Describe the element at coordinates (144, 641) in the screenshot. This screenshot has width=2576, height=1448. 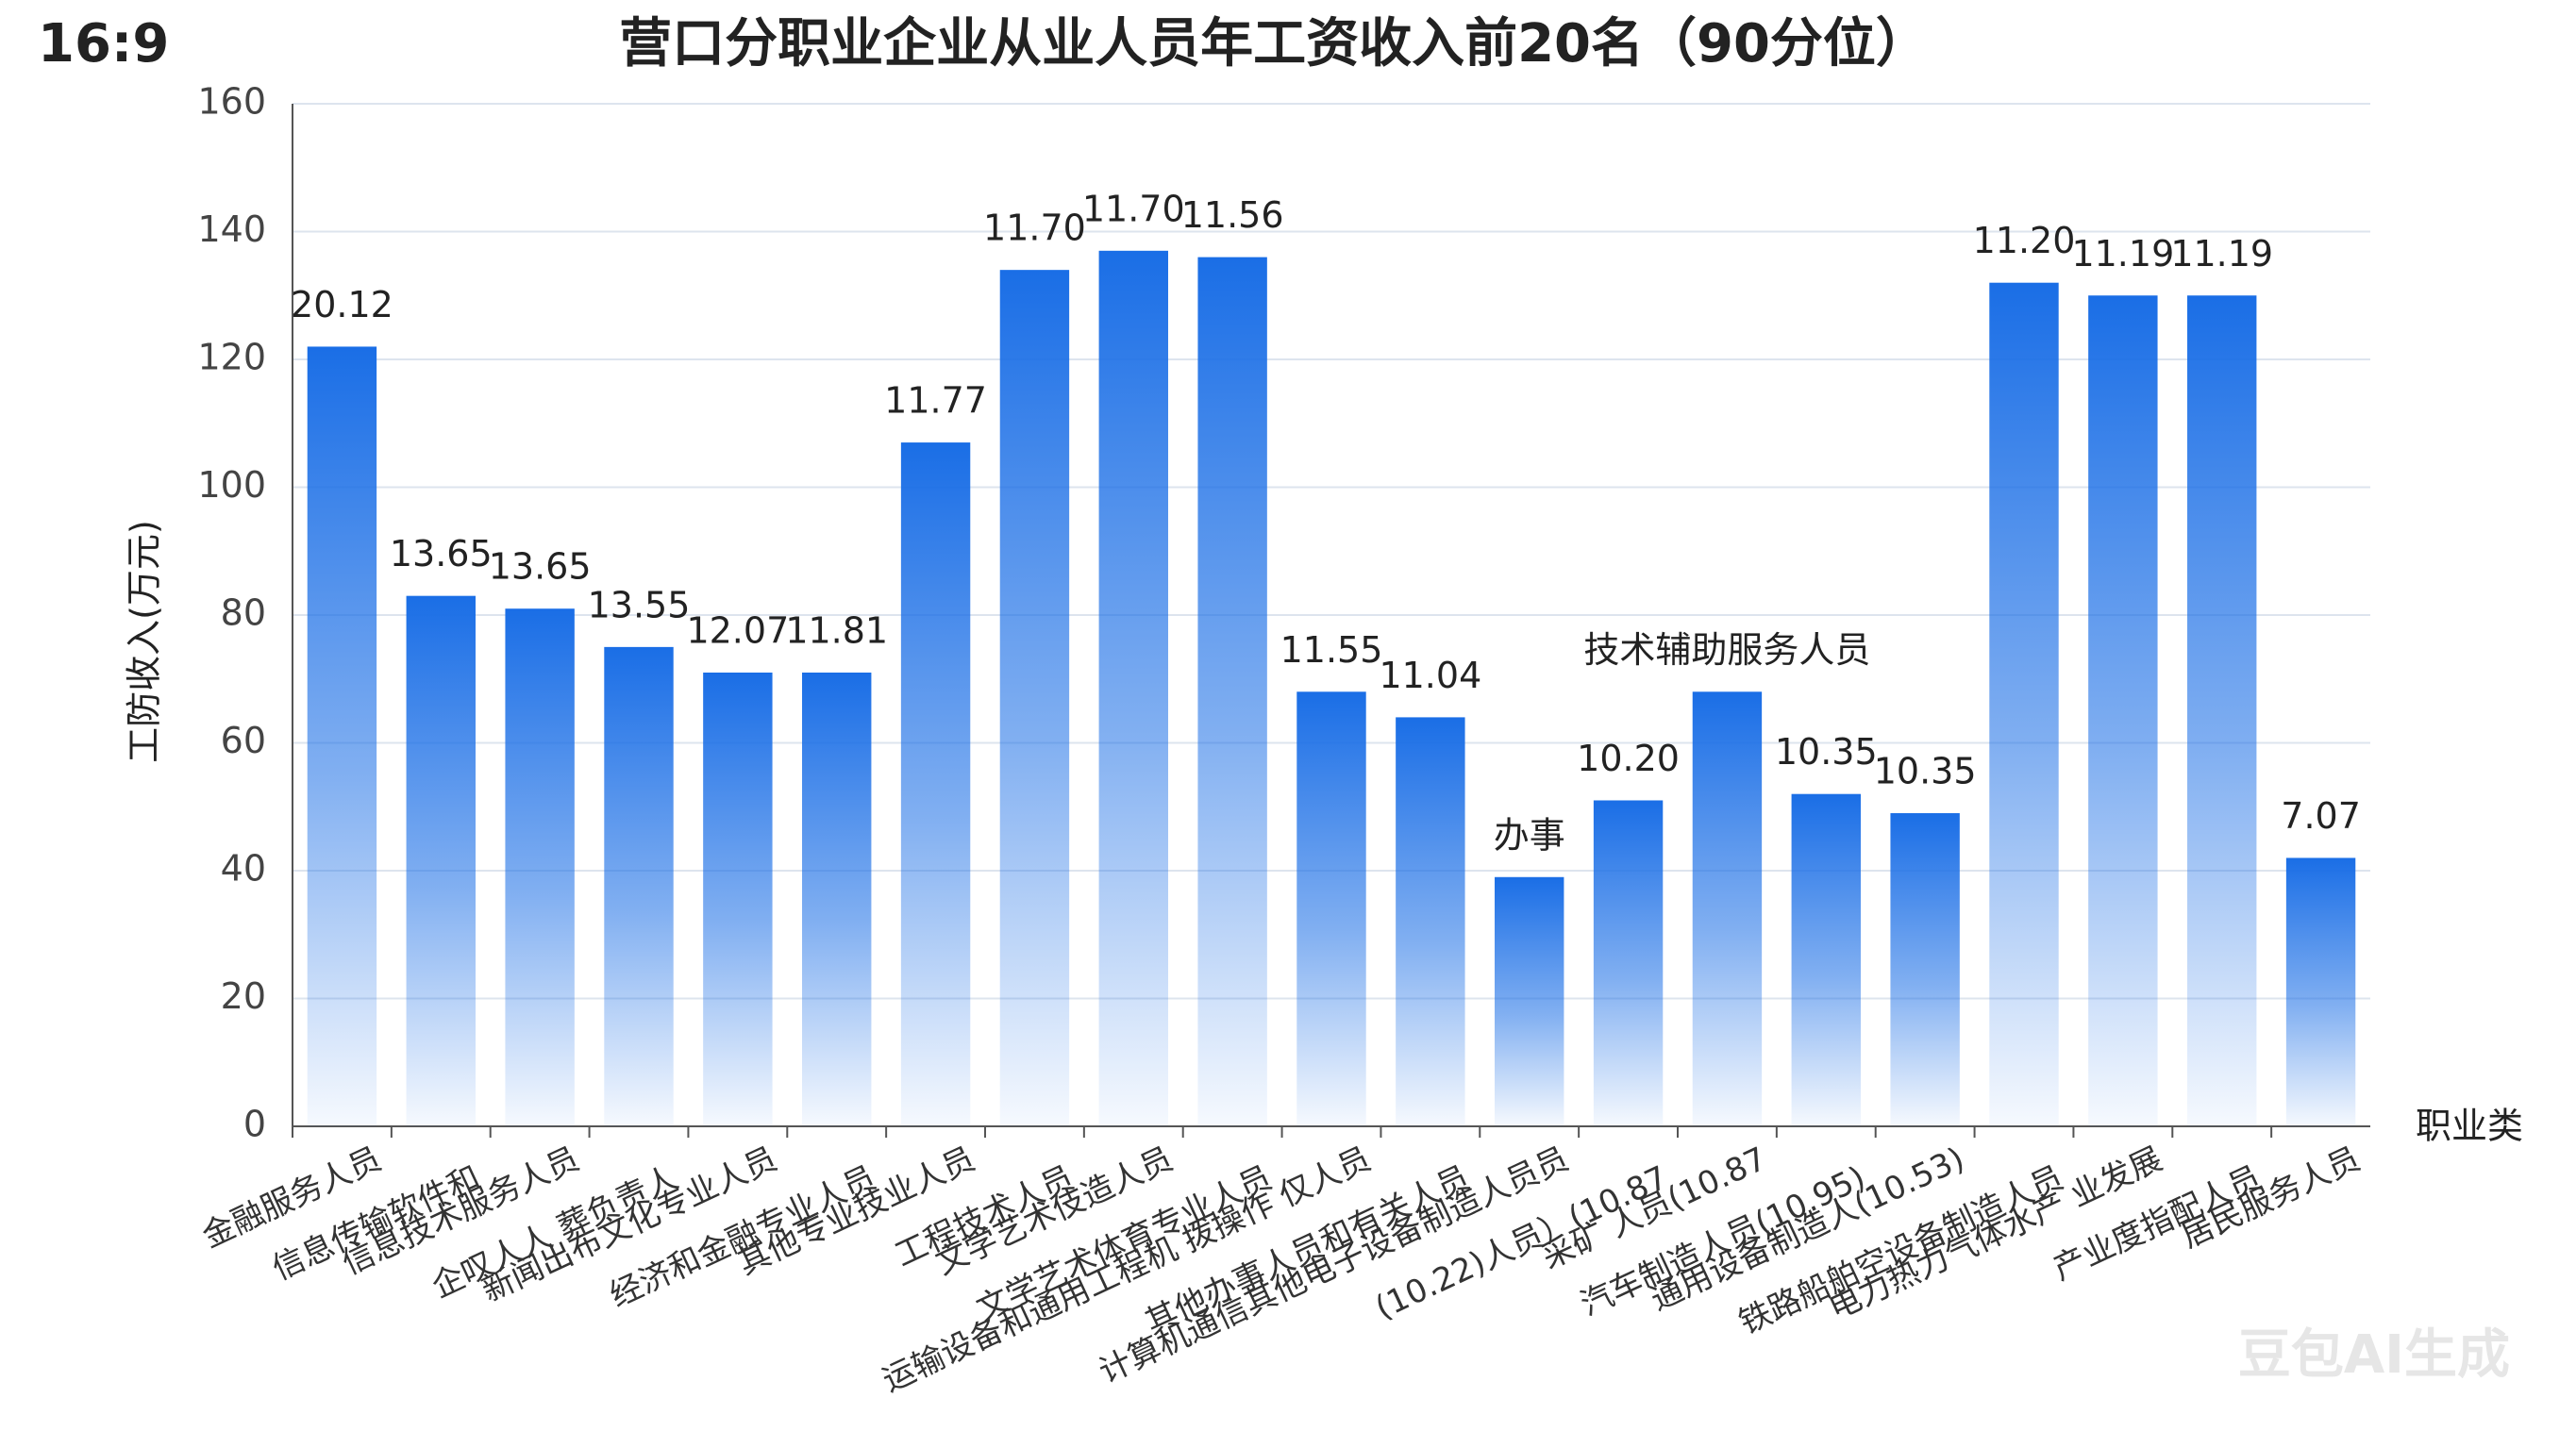
I see `y-axis-label: 工防收入(万元)` at that location.